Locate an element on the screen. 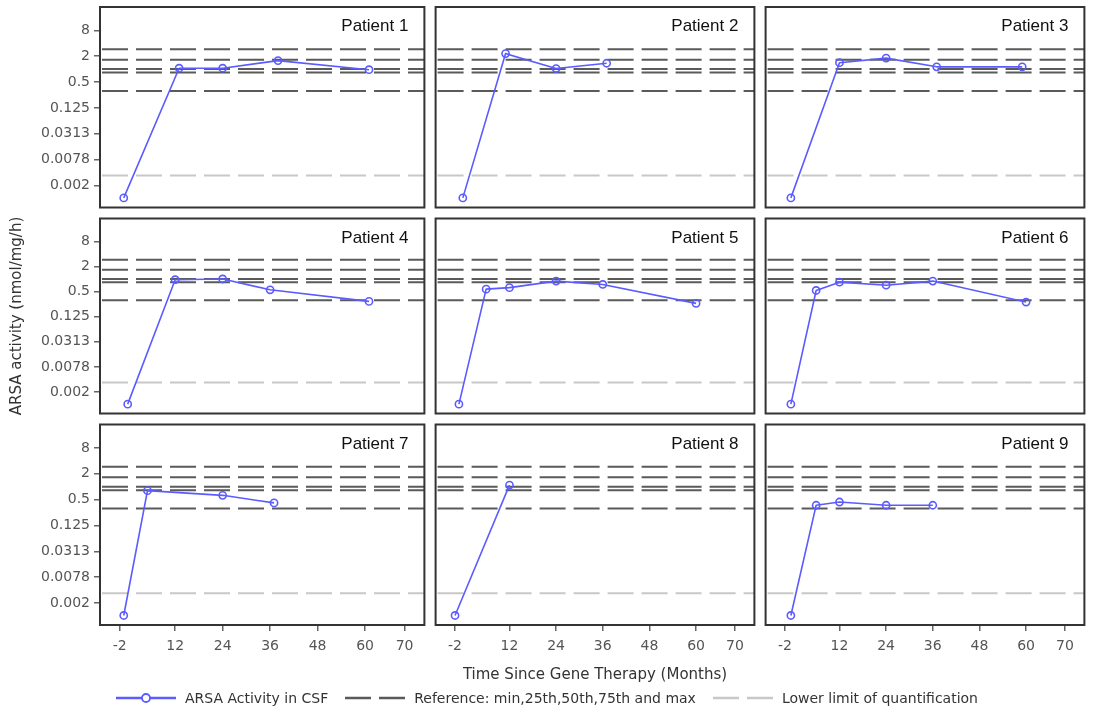 The image size is (1093, 711). text: Patient 6 is located at coordinates (1035, 237).